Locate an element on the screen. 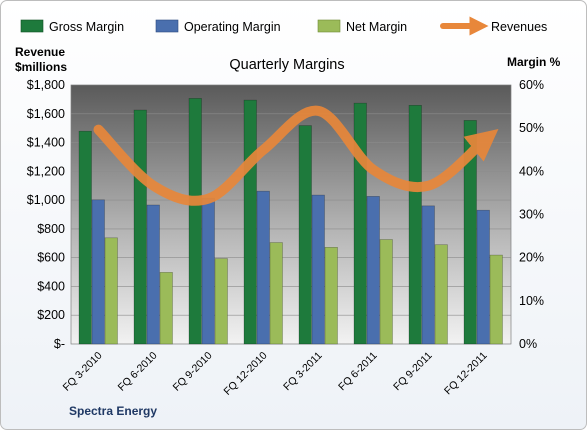  left-tick-label: $1,200 is located at coordinates (46, 171).